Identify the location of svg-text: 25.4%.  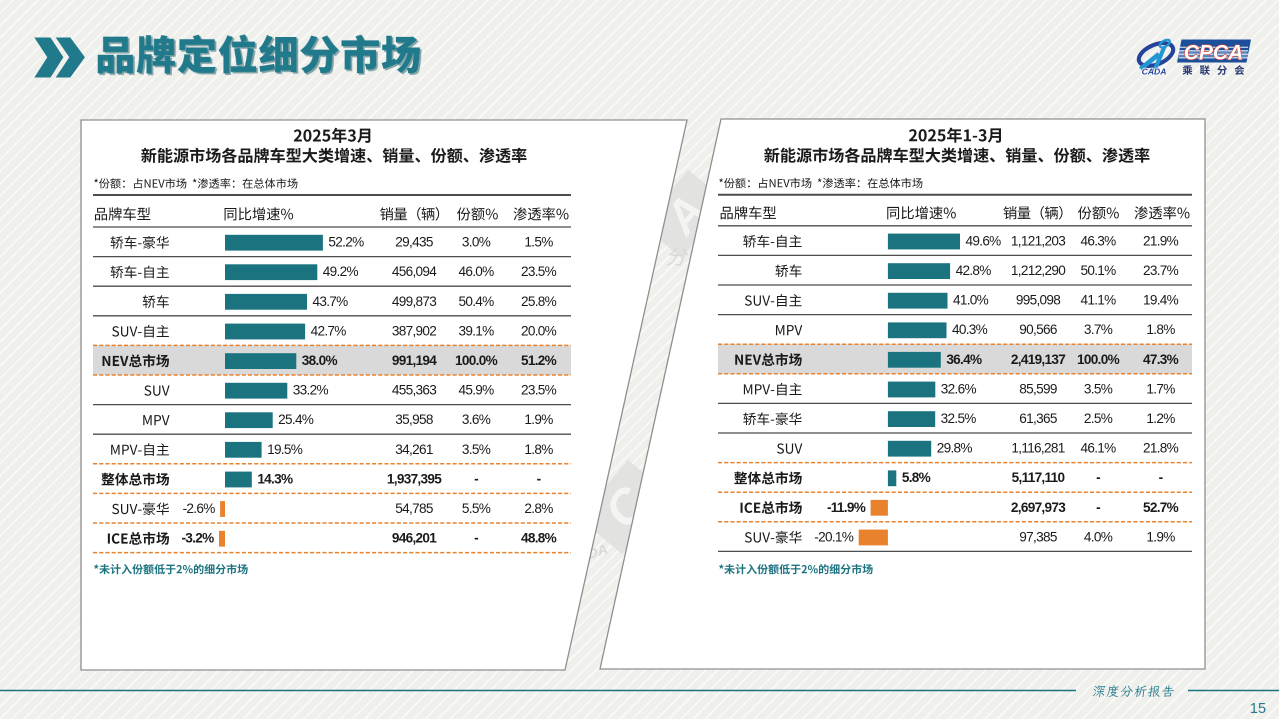
(296, 419).